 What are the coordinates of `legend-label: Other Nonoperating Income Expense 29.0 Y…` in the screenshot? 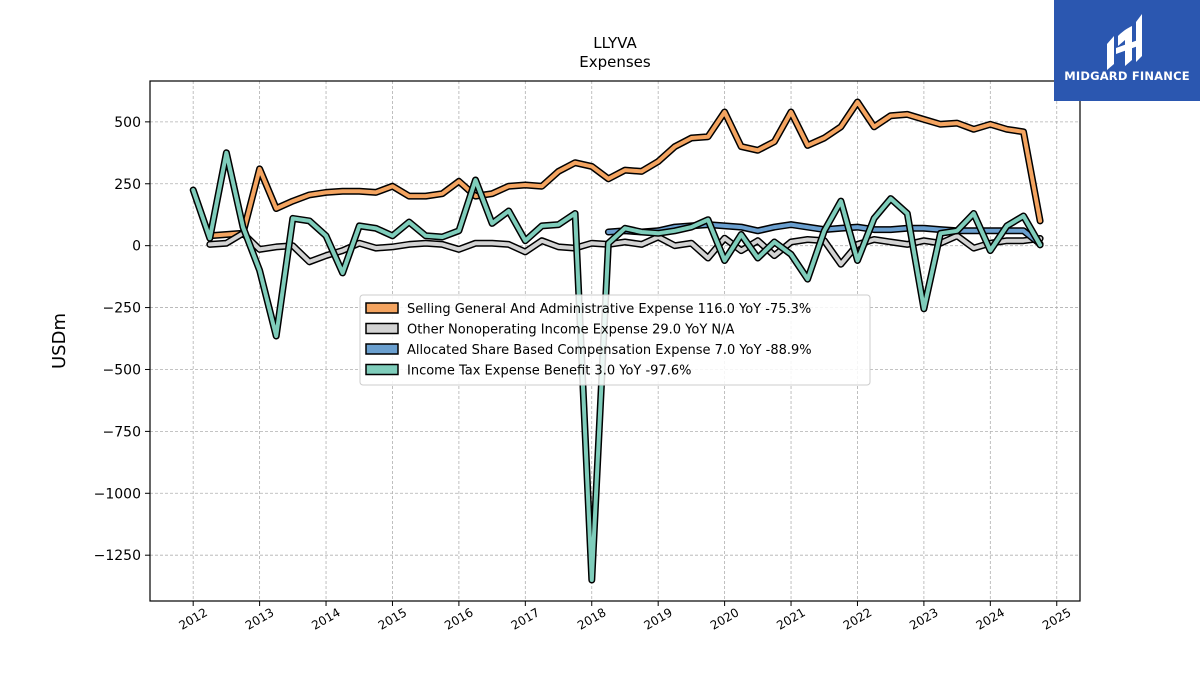 It's located at (571, 330).